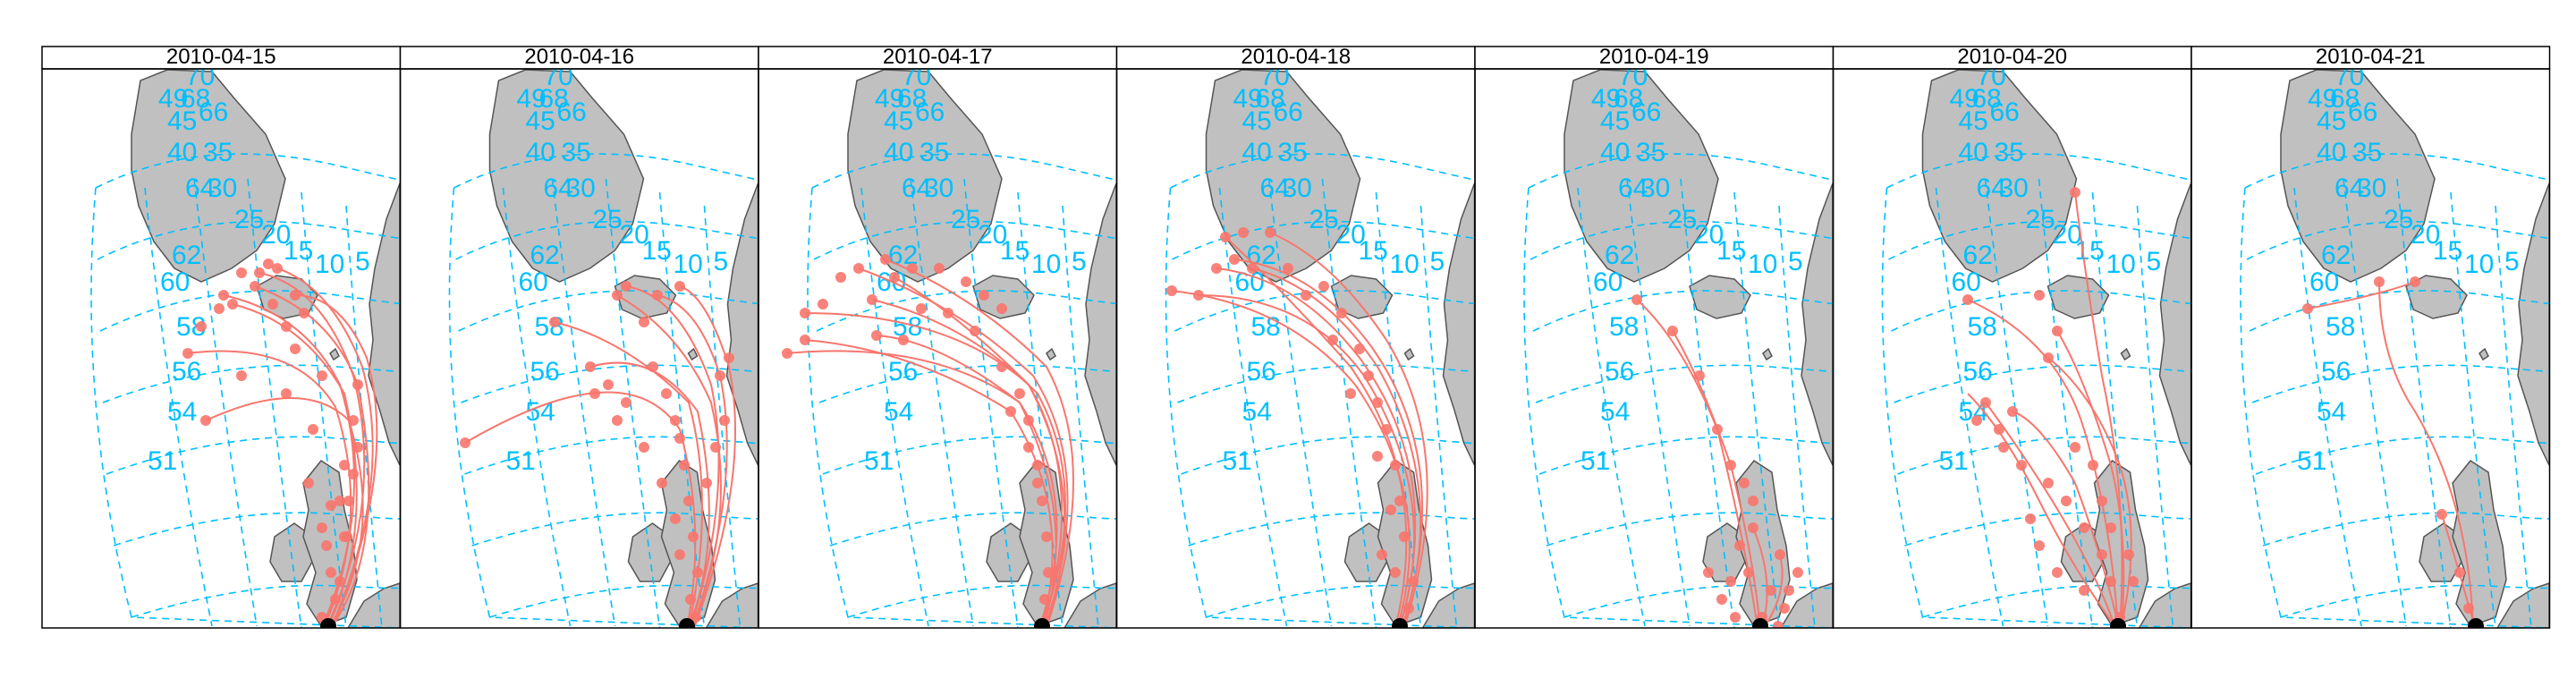 This screenshot has height=687, width=2576. I want to click on grid-label: 49, so click(532, 99).